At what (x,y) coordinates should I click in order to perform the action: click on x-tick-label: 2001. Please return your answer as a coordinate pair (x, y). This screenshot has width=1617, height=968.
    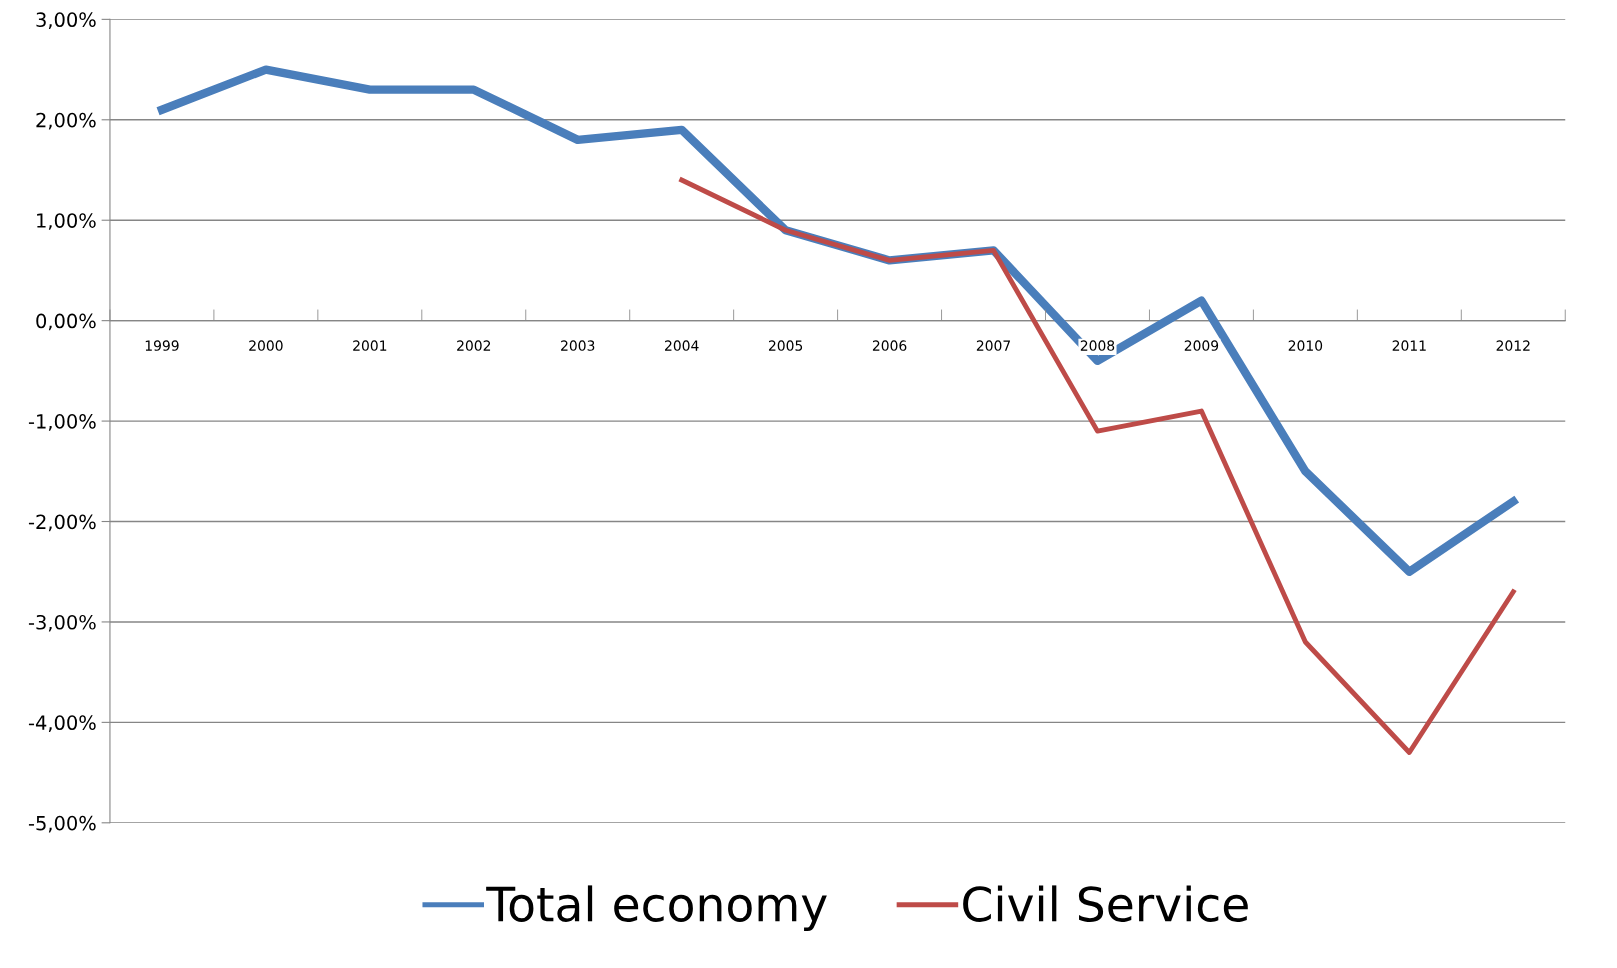
    Looking at the image, I should click on (370, 345).